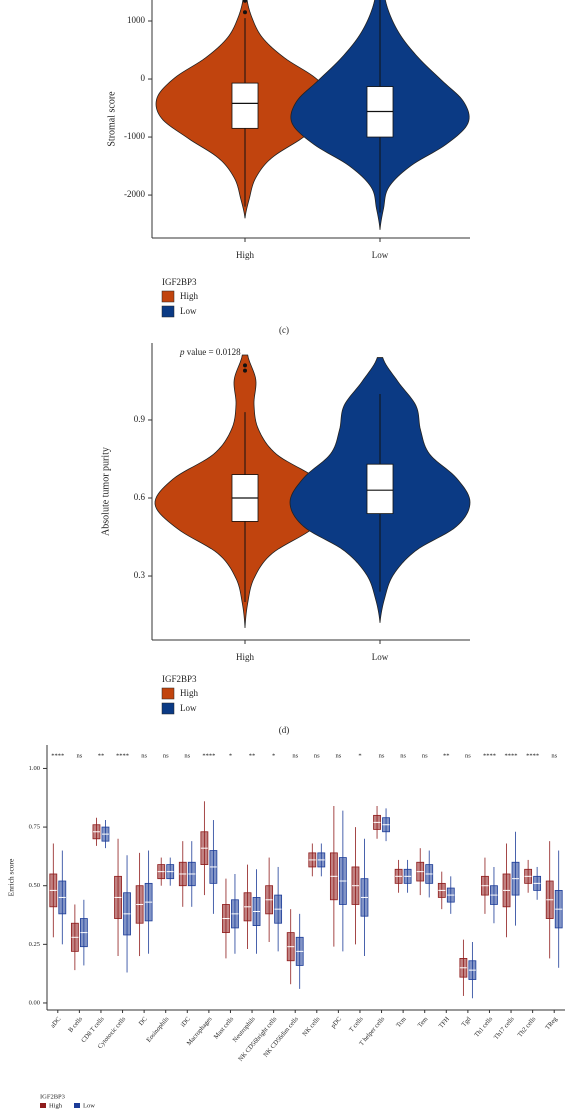 The width and height of the screenshot is (568, 1111). Describe the element at coordinates (213, 352) in the screenshot. I see `annotation-text: value = 0.0128` at that location.